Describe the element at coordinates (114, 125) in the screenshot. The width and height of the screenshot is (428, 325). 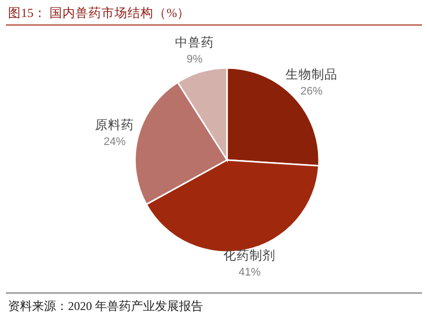
I see `slice-label: 原料药` at that location.